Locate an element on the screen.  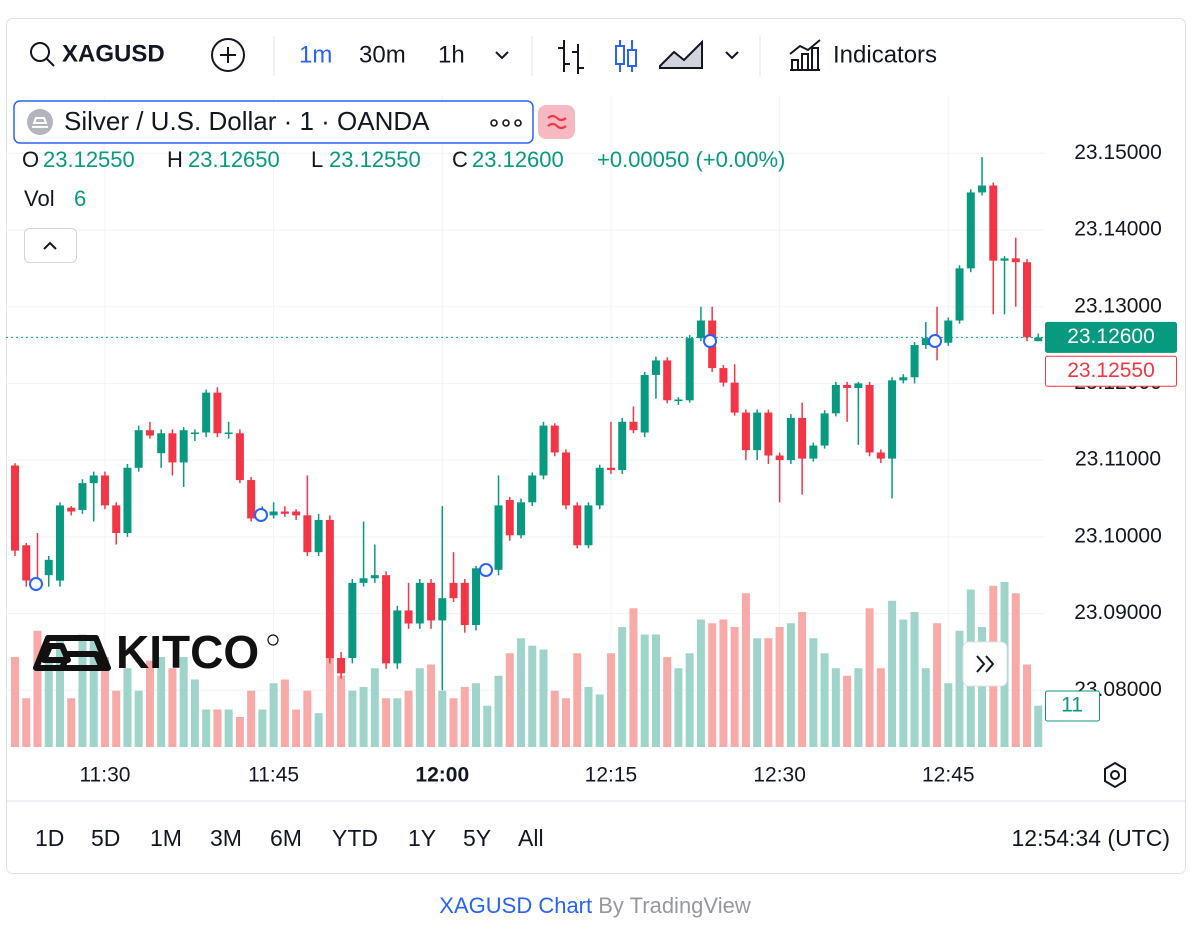
y-tick-label: 23.10000 is located at coordinates (1118, 535).